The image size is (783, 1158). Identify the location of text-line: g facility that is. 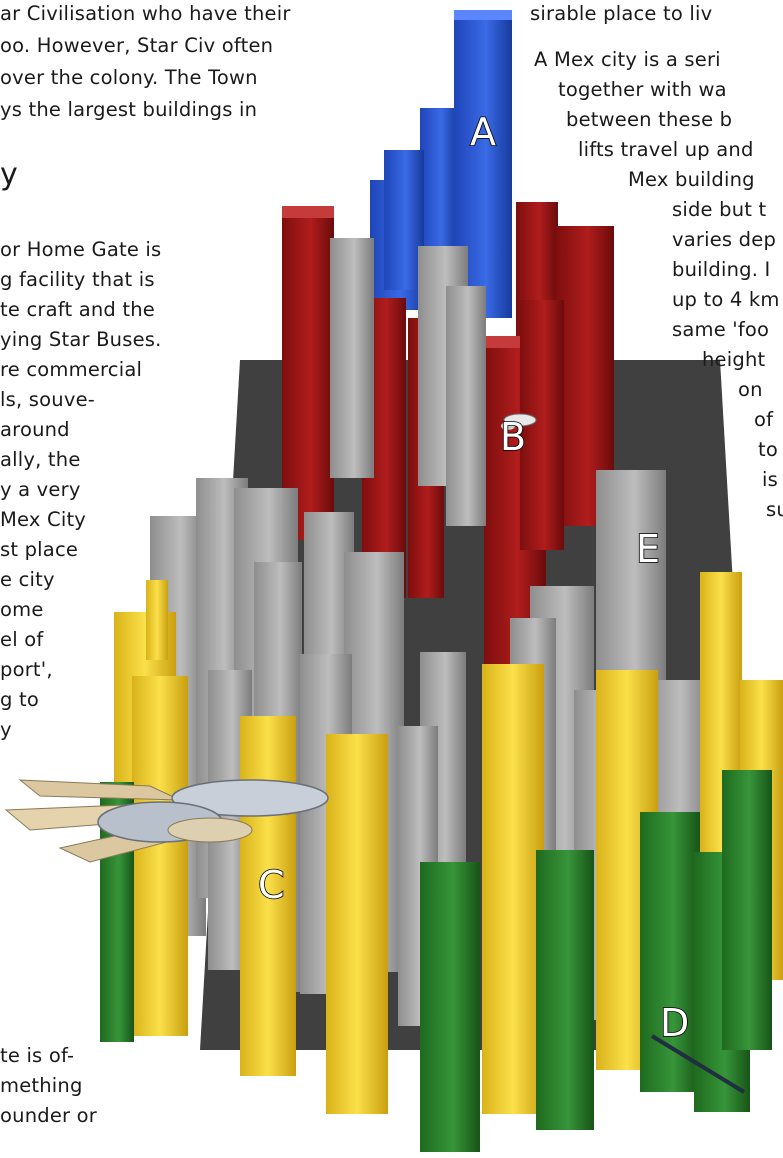
(77, 279).